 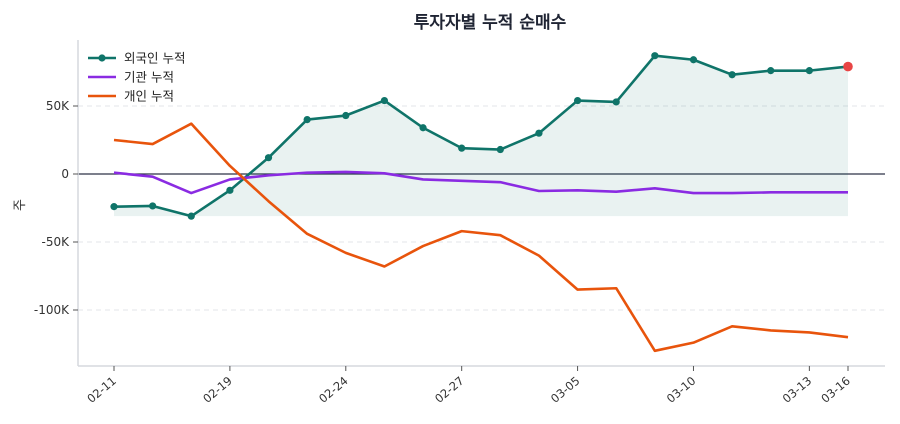 I want to click on last-point-marker, so click(x=848, y=66).